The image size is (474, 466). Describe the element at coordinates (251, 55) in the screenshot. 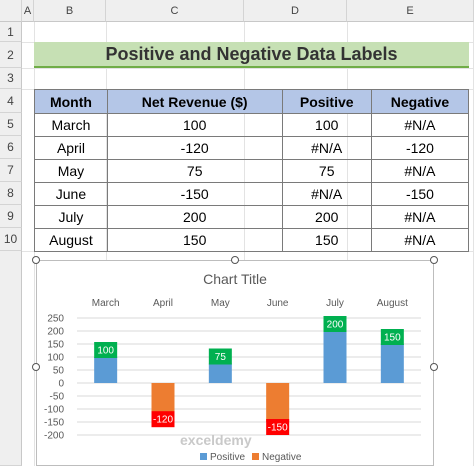

I see `sheet-title: Positive and Negative Data Labels` at that location.